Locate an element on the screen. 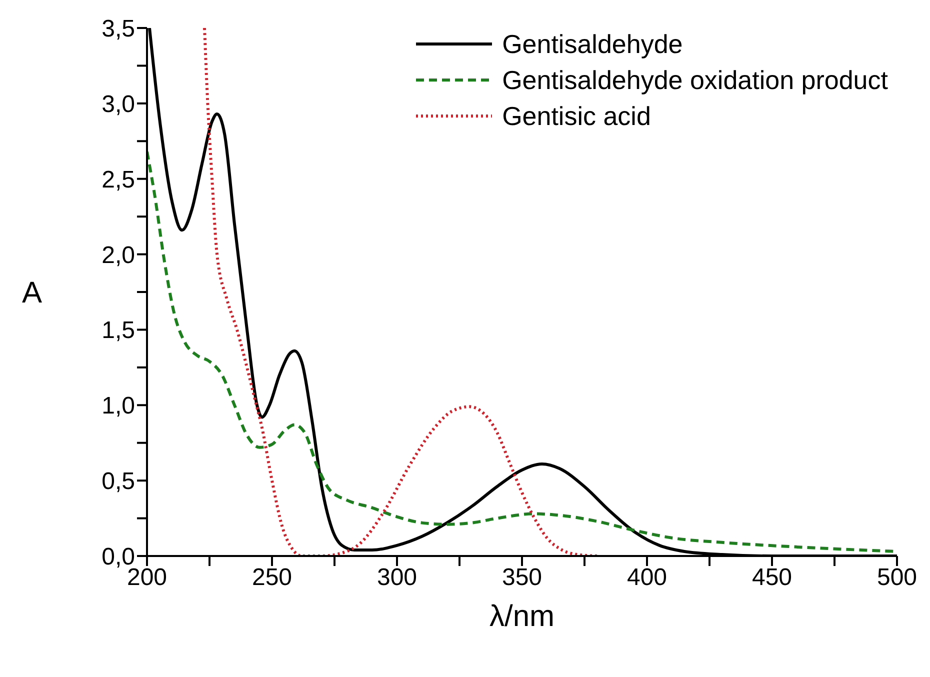 The image size is (930, 677). y-tick-label: 1,5 is located at coordinates (118, 330).